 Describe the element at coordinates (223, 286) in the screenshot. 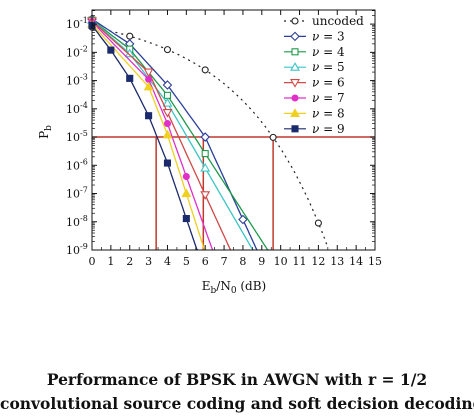

I see `x-axis-title-slash: /N` at that location.